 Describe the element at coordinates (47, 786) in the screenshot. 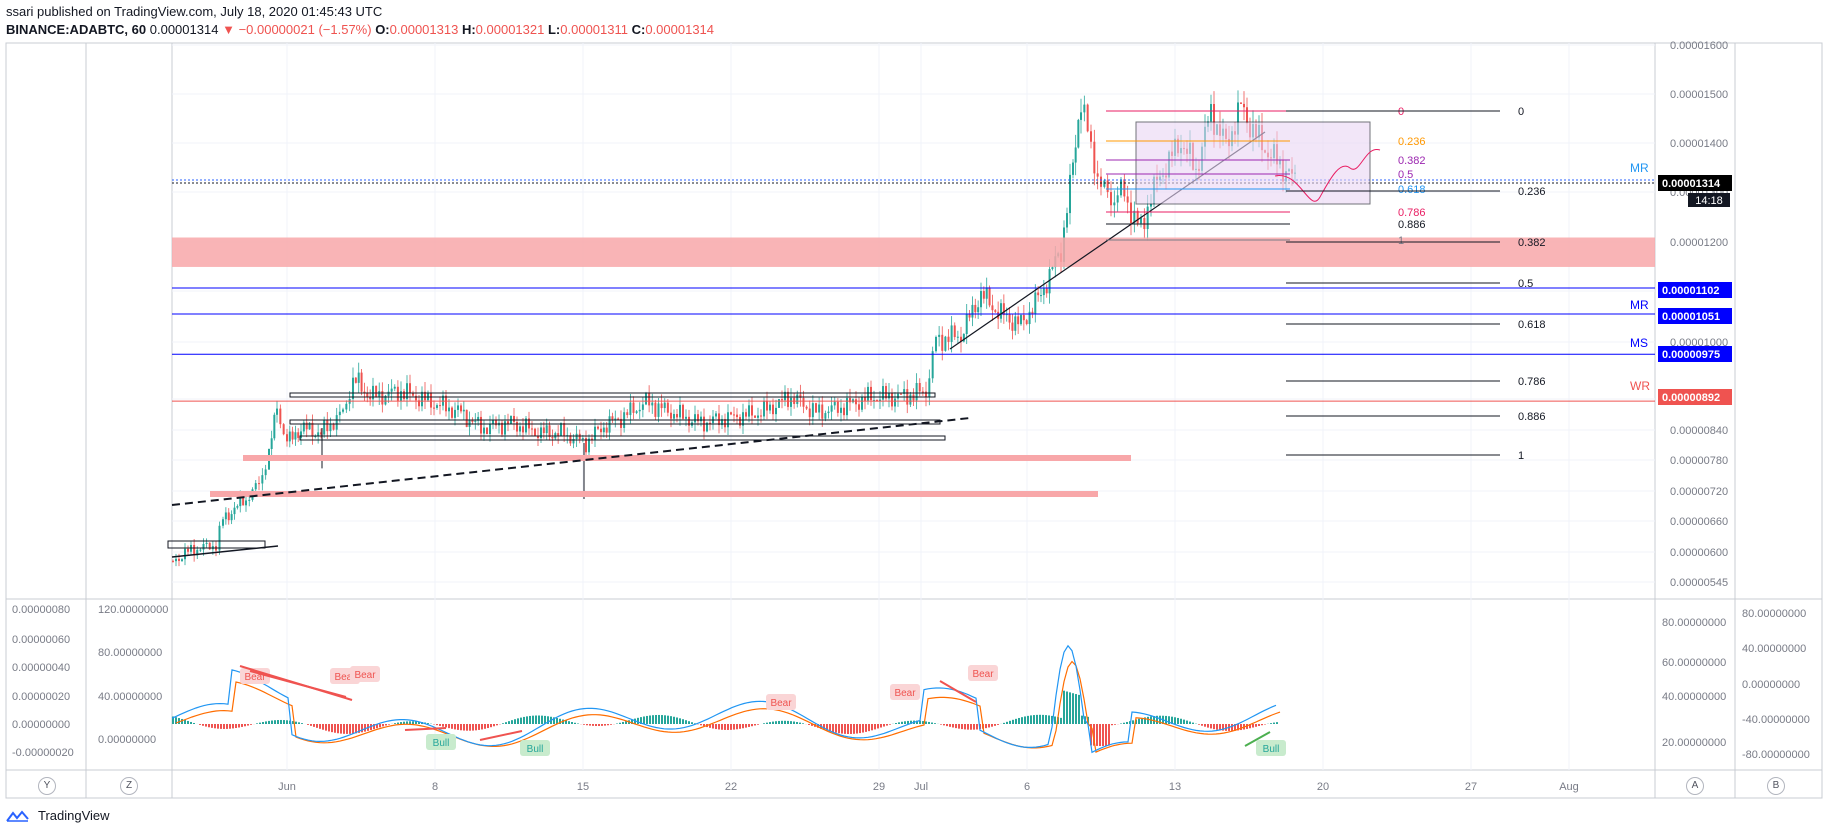

I see `y-axis-button: Y` at that location.